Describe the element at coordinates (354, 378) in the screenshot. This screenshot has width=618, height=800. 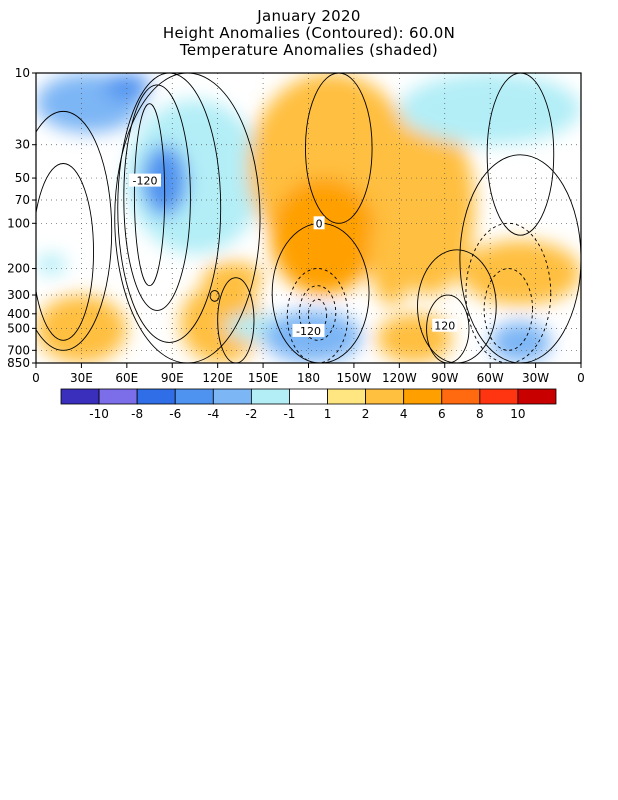
I see `x-tick-label: 150W` at that location.